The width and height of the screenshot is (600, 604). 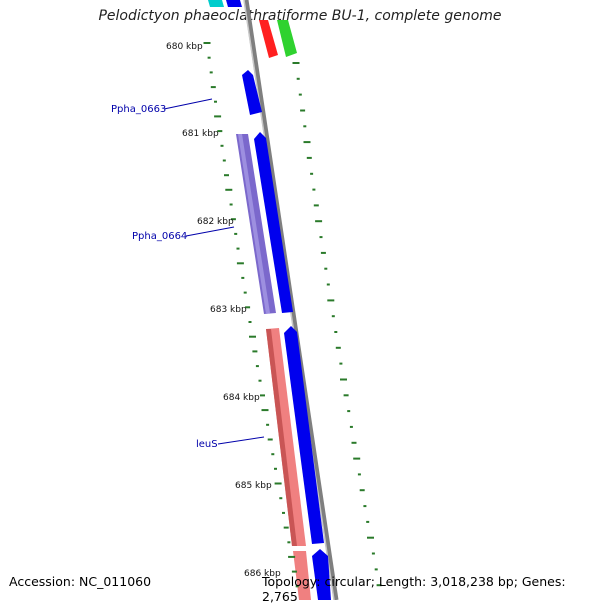 What do you see at coordinates (184, 47) in the screenshot?
I see `ruler-tick-label: 680 kbp` at bounding box center [184, 47].